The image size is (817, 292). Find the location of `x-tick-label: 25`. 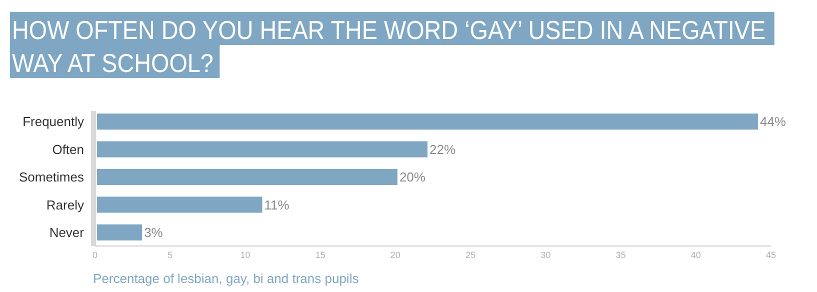

x-tick-label: 25 is located at coordinates (471, 255).